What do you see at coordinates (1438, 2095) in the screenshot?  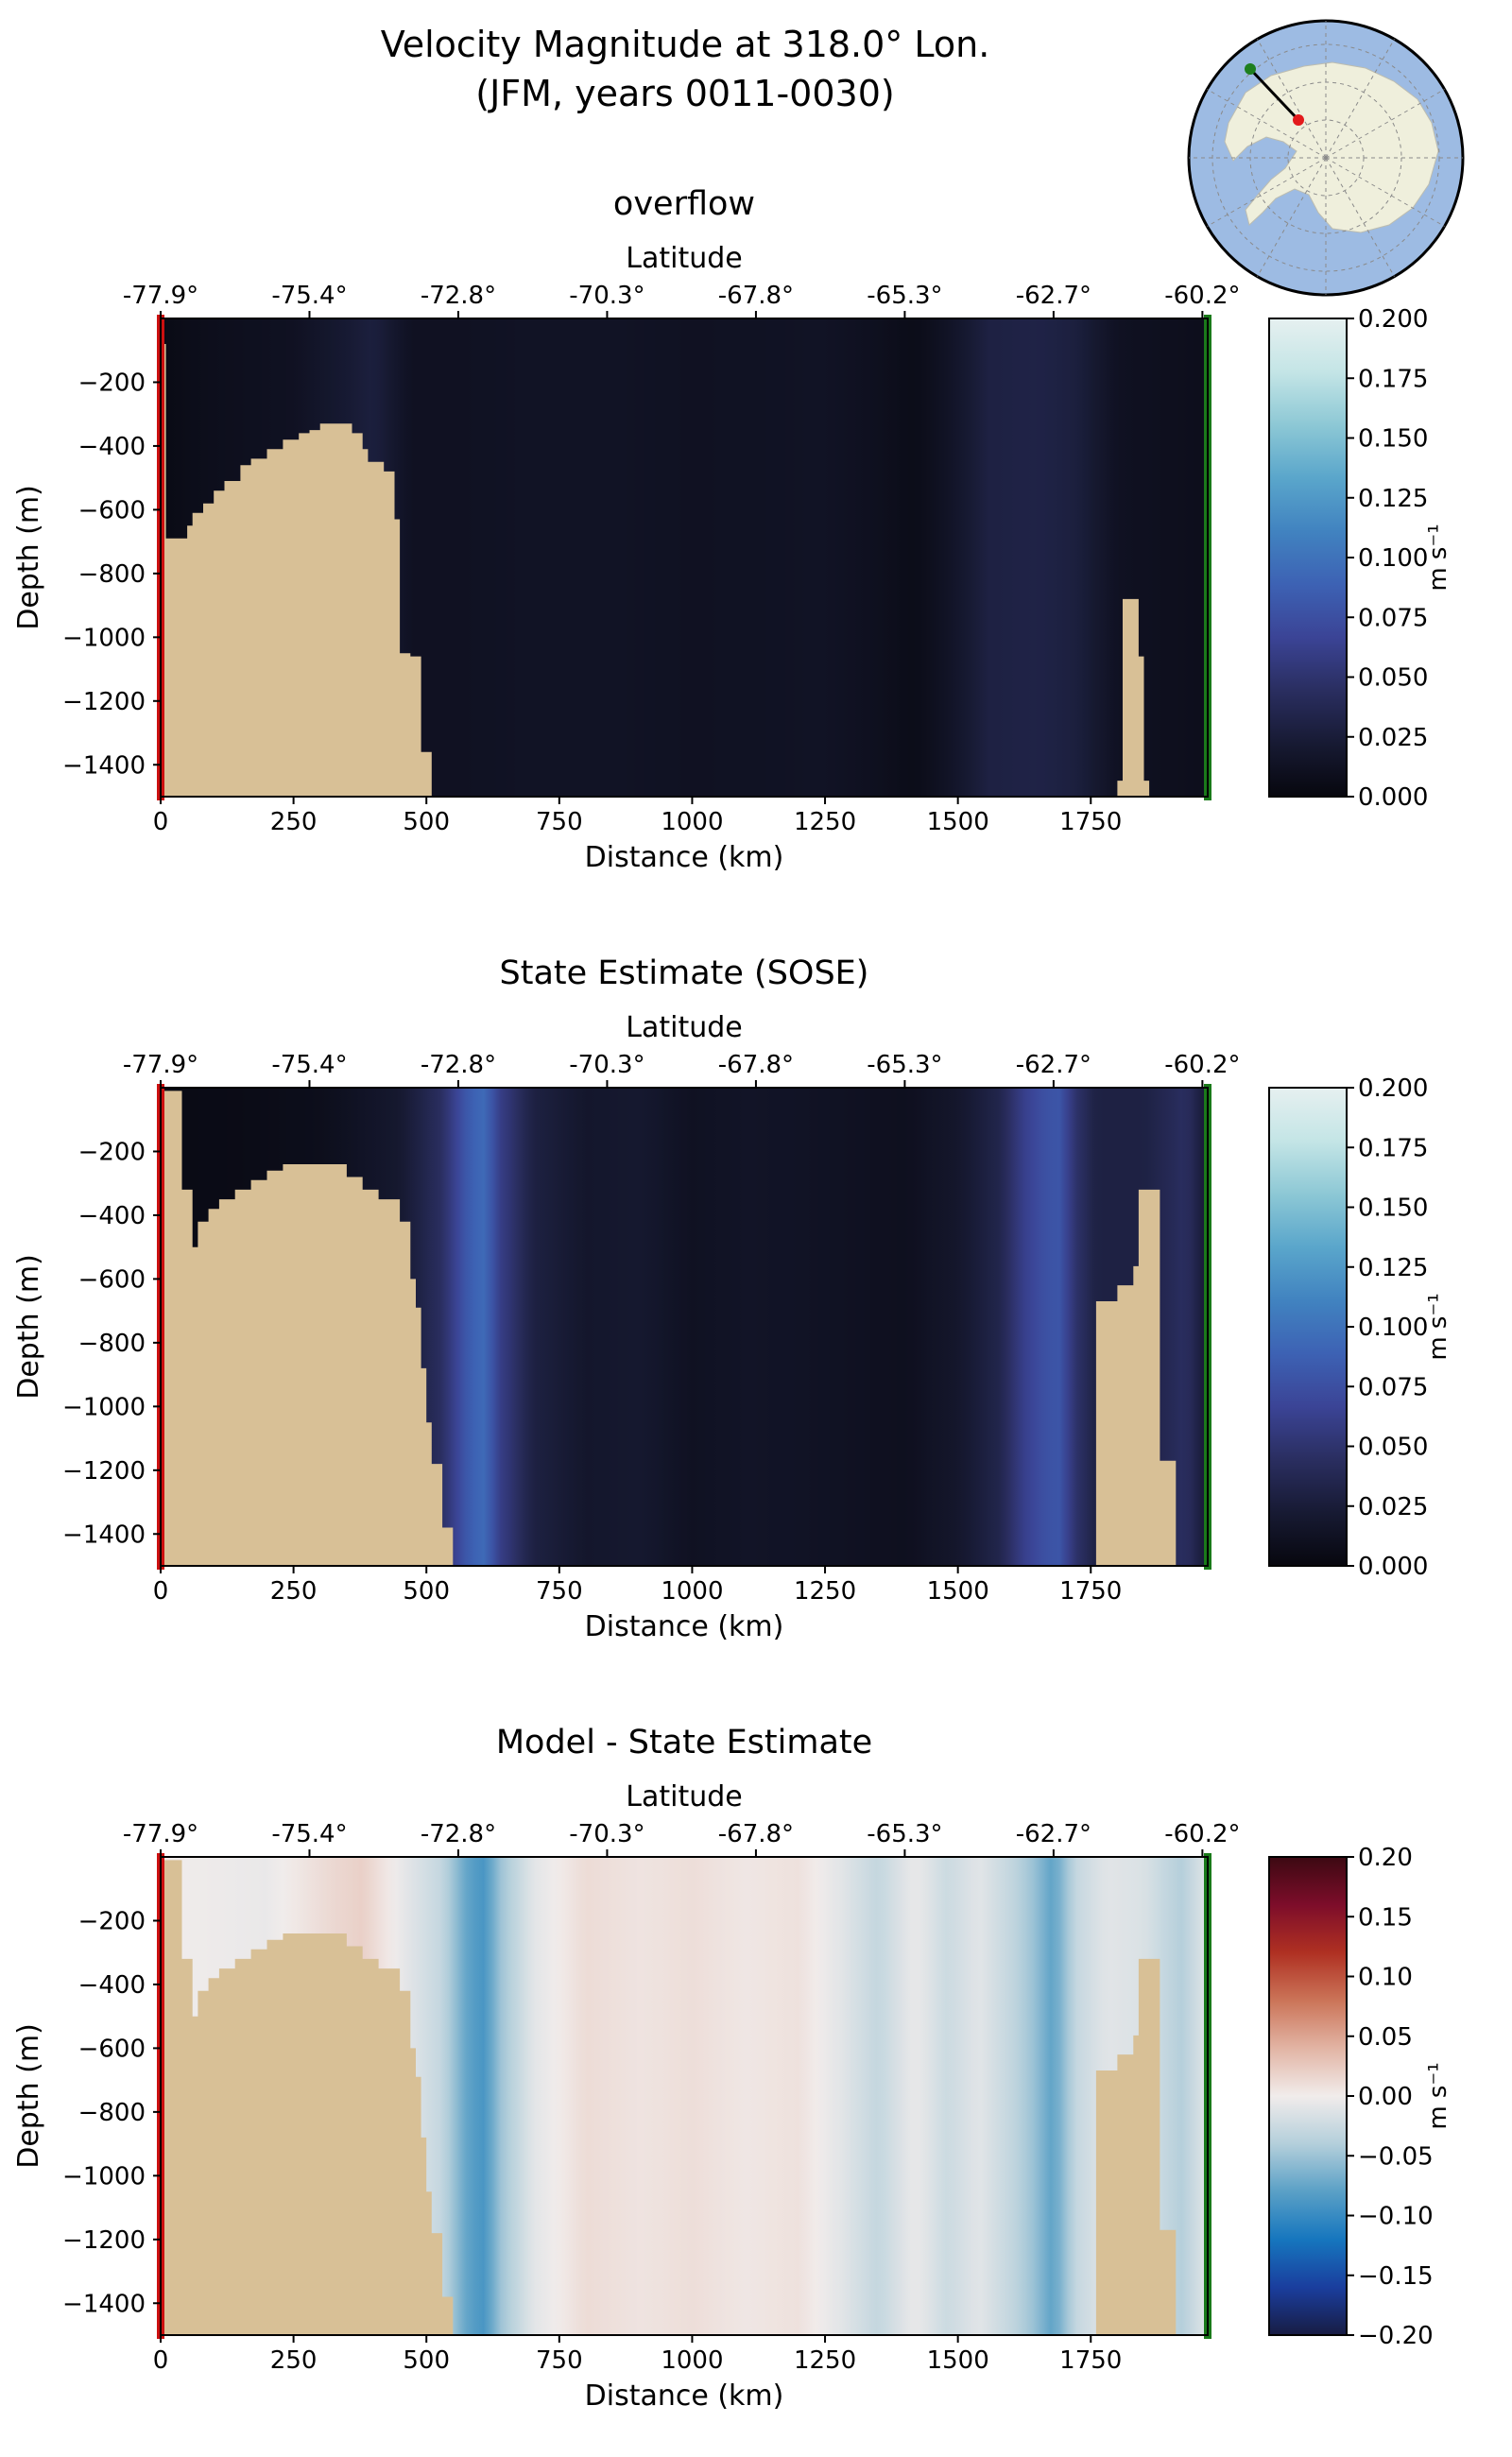 I see `colorbar-label: m s⁻¹` at bounding box center [1438, 2095].